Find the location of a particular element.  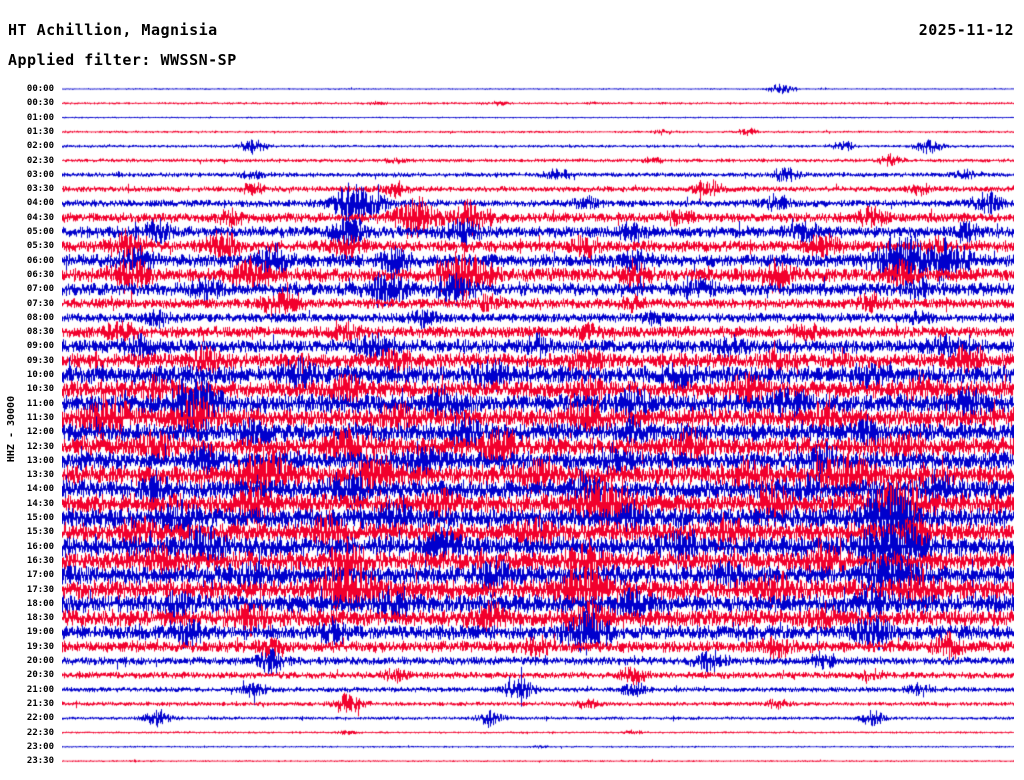

time-label: 06:30 is located at coordinates (40, 274).